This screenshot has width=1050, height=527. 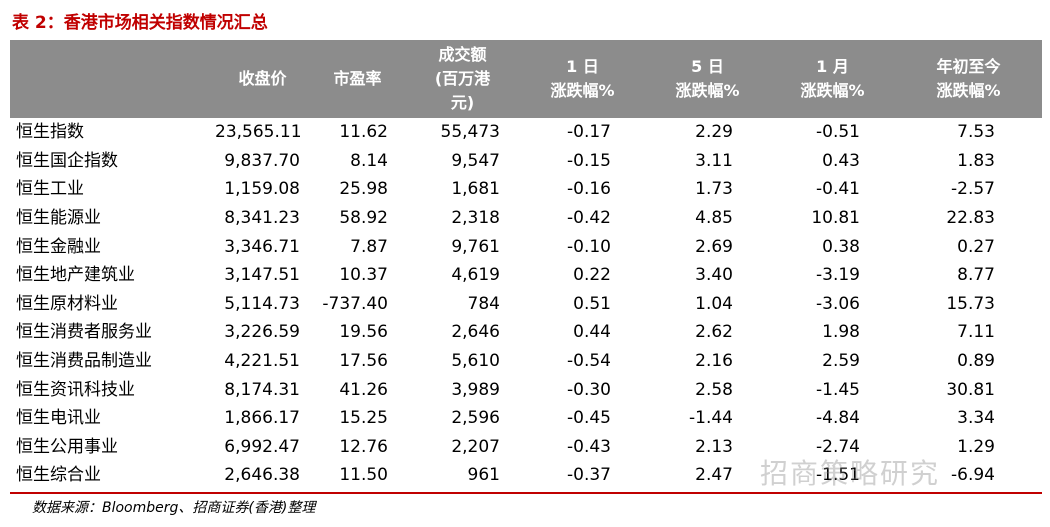 I want to click on header-cell: 1 月涨跌幅%, so click(x=832, y=79).